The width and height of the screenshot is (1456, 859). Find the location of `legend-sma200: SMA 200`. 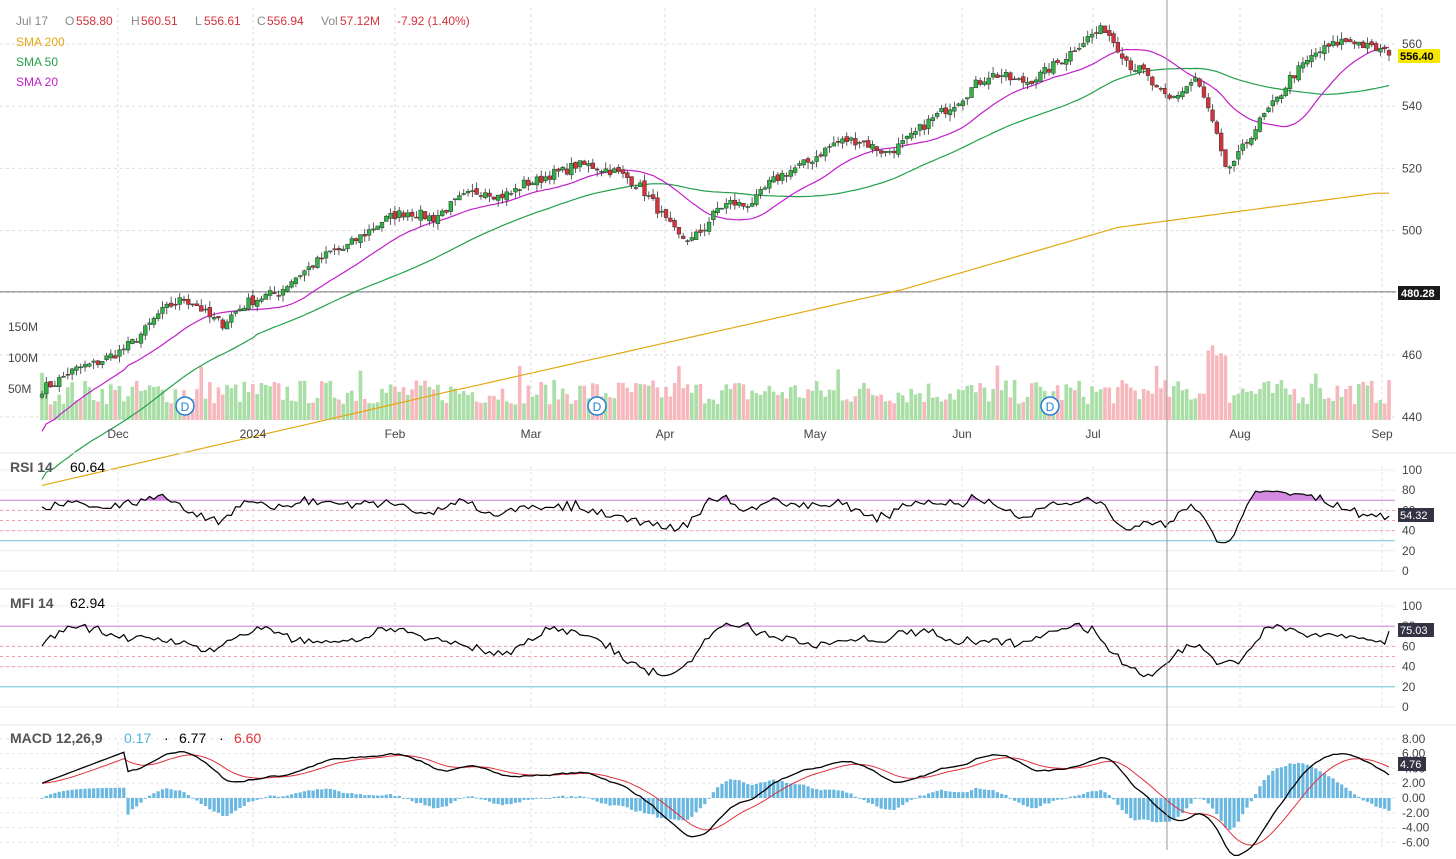

legend-sma200: SMA 200 is located at coordinates (40, 42).